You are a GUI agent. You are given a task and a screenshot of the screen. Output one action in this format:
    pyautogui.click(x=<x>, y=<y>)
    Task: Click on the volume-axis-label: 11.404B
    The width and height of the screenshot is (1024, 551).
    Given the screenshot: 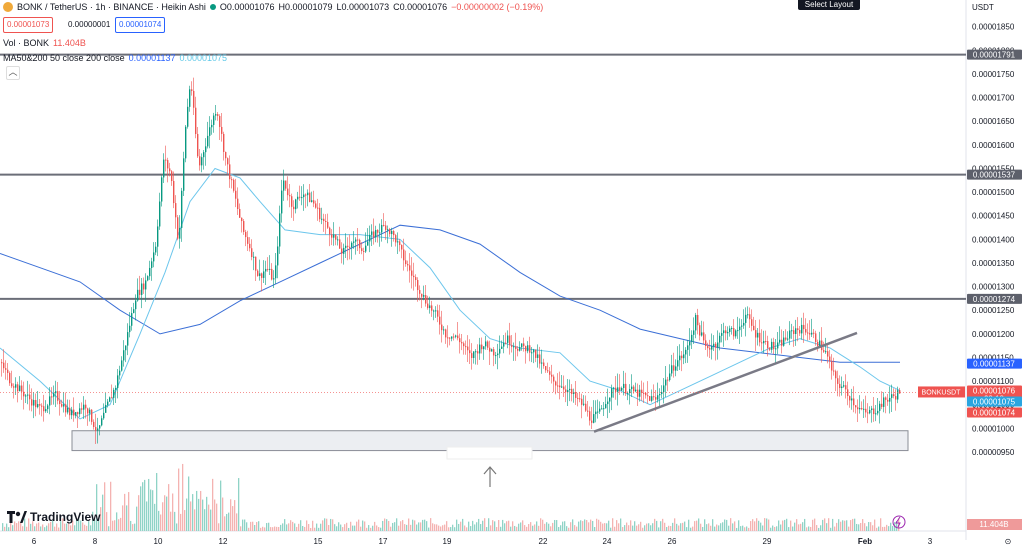 What is the action you would take?
    pyautogui.click(x=993, y=524)
    